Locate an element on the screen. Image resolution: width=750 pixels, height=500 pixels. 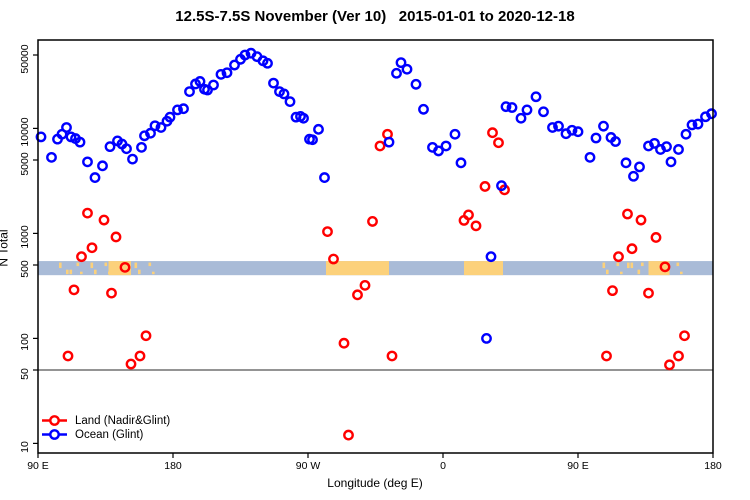
x-axis-title: Longitude (deg E) is located at coordinates (375, 483).